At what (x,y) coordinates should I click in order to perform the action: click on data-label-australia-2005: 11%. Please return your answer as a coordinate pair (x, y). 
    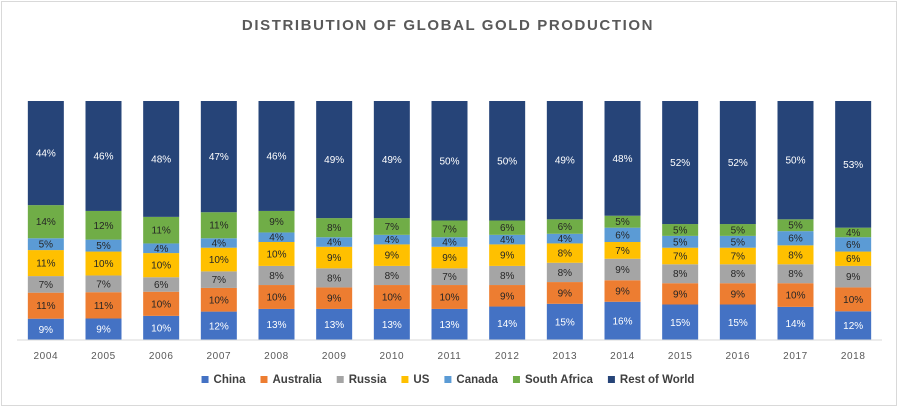
    Looking at the image, I should click on (103, 306).